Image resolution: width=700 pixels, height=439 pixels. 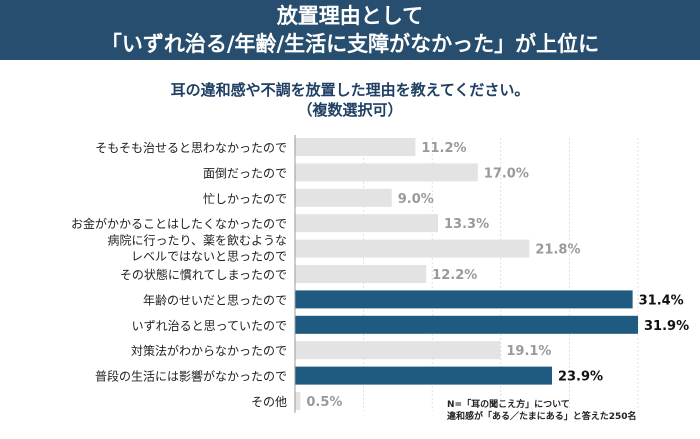 I want to click on category-label: その他, so click(x=269, y=402).